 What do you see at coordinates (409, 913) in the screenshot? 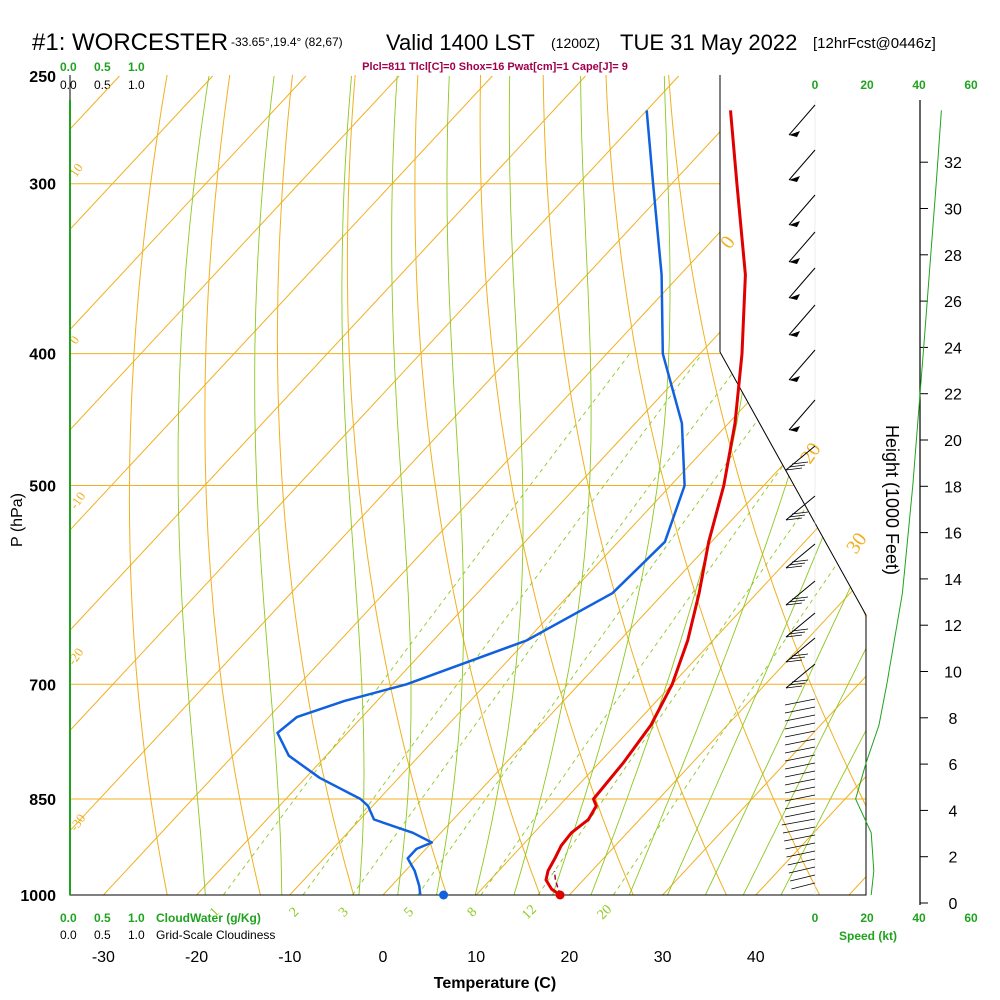
I see `mixing-ratio-label: 5` at bounding box center [409, 913].